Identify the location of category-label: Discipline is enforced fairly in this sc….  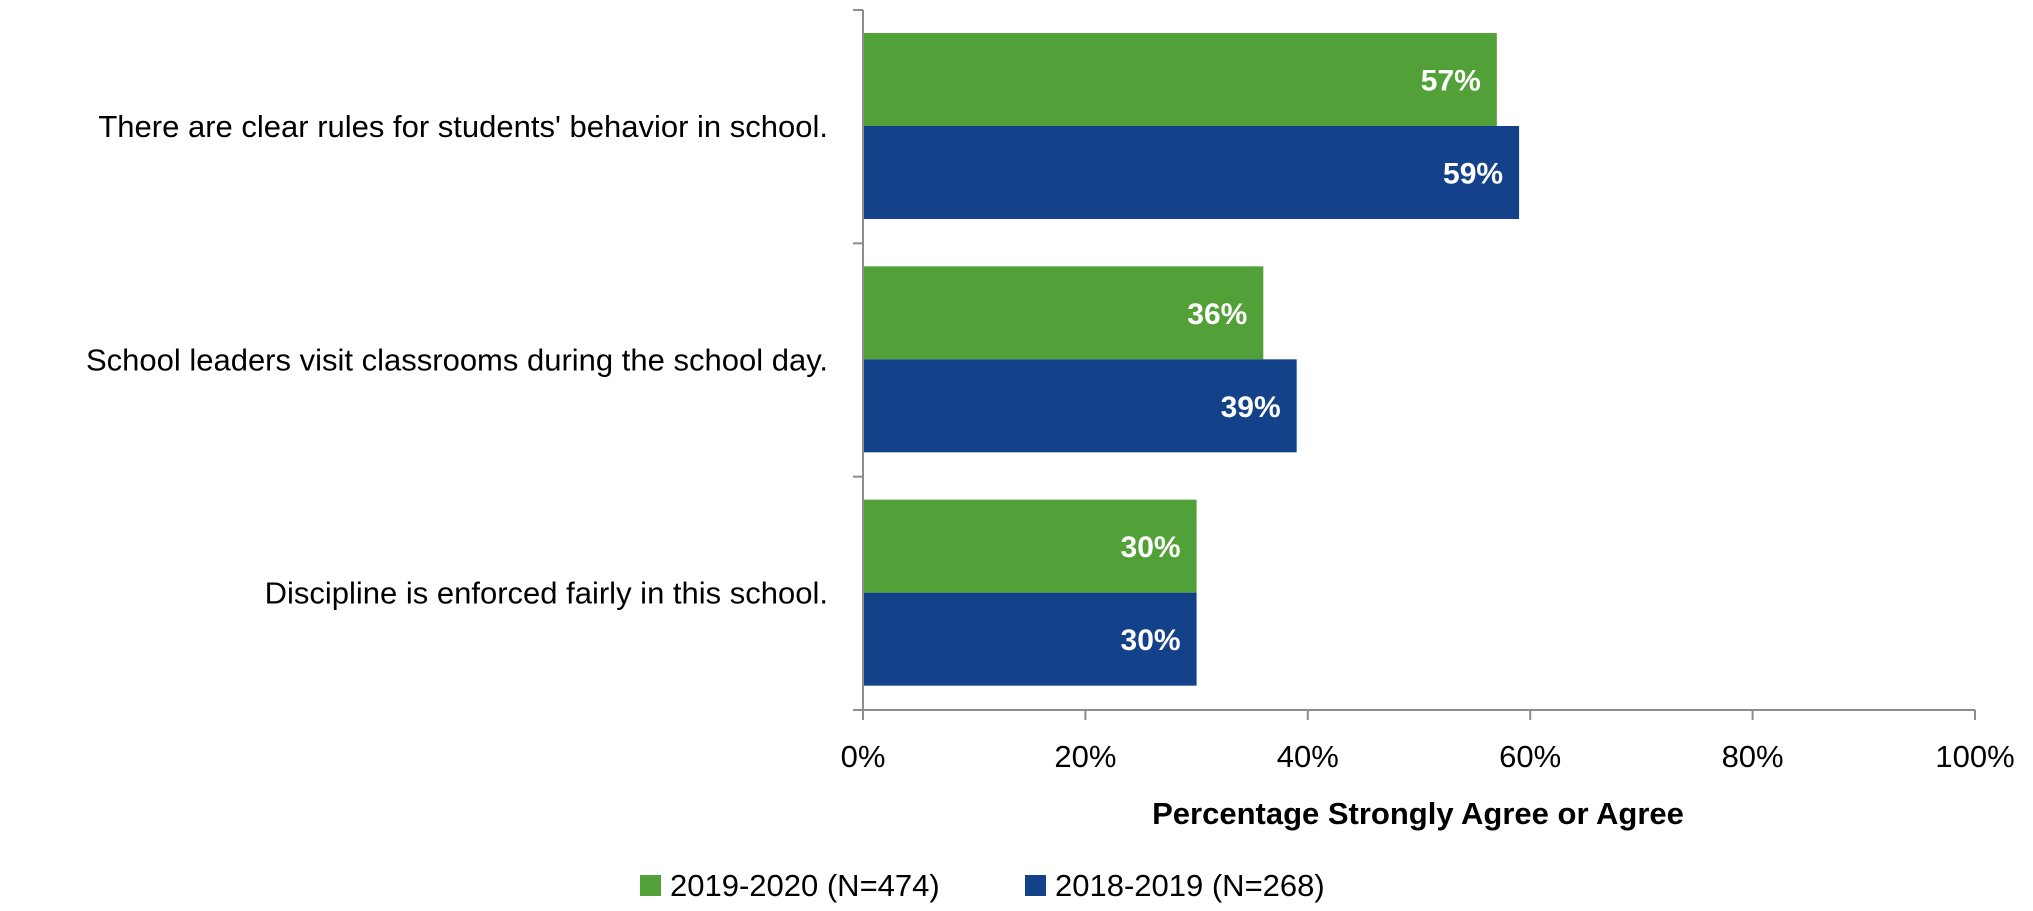
(546, 593).